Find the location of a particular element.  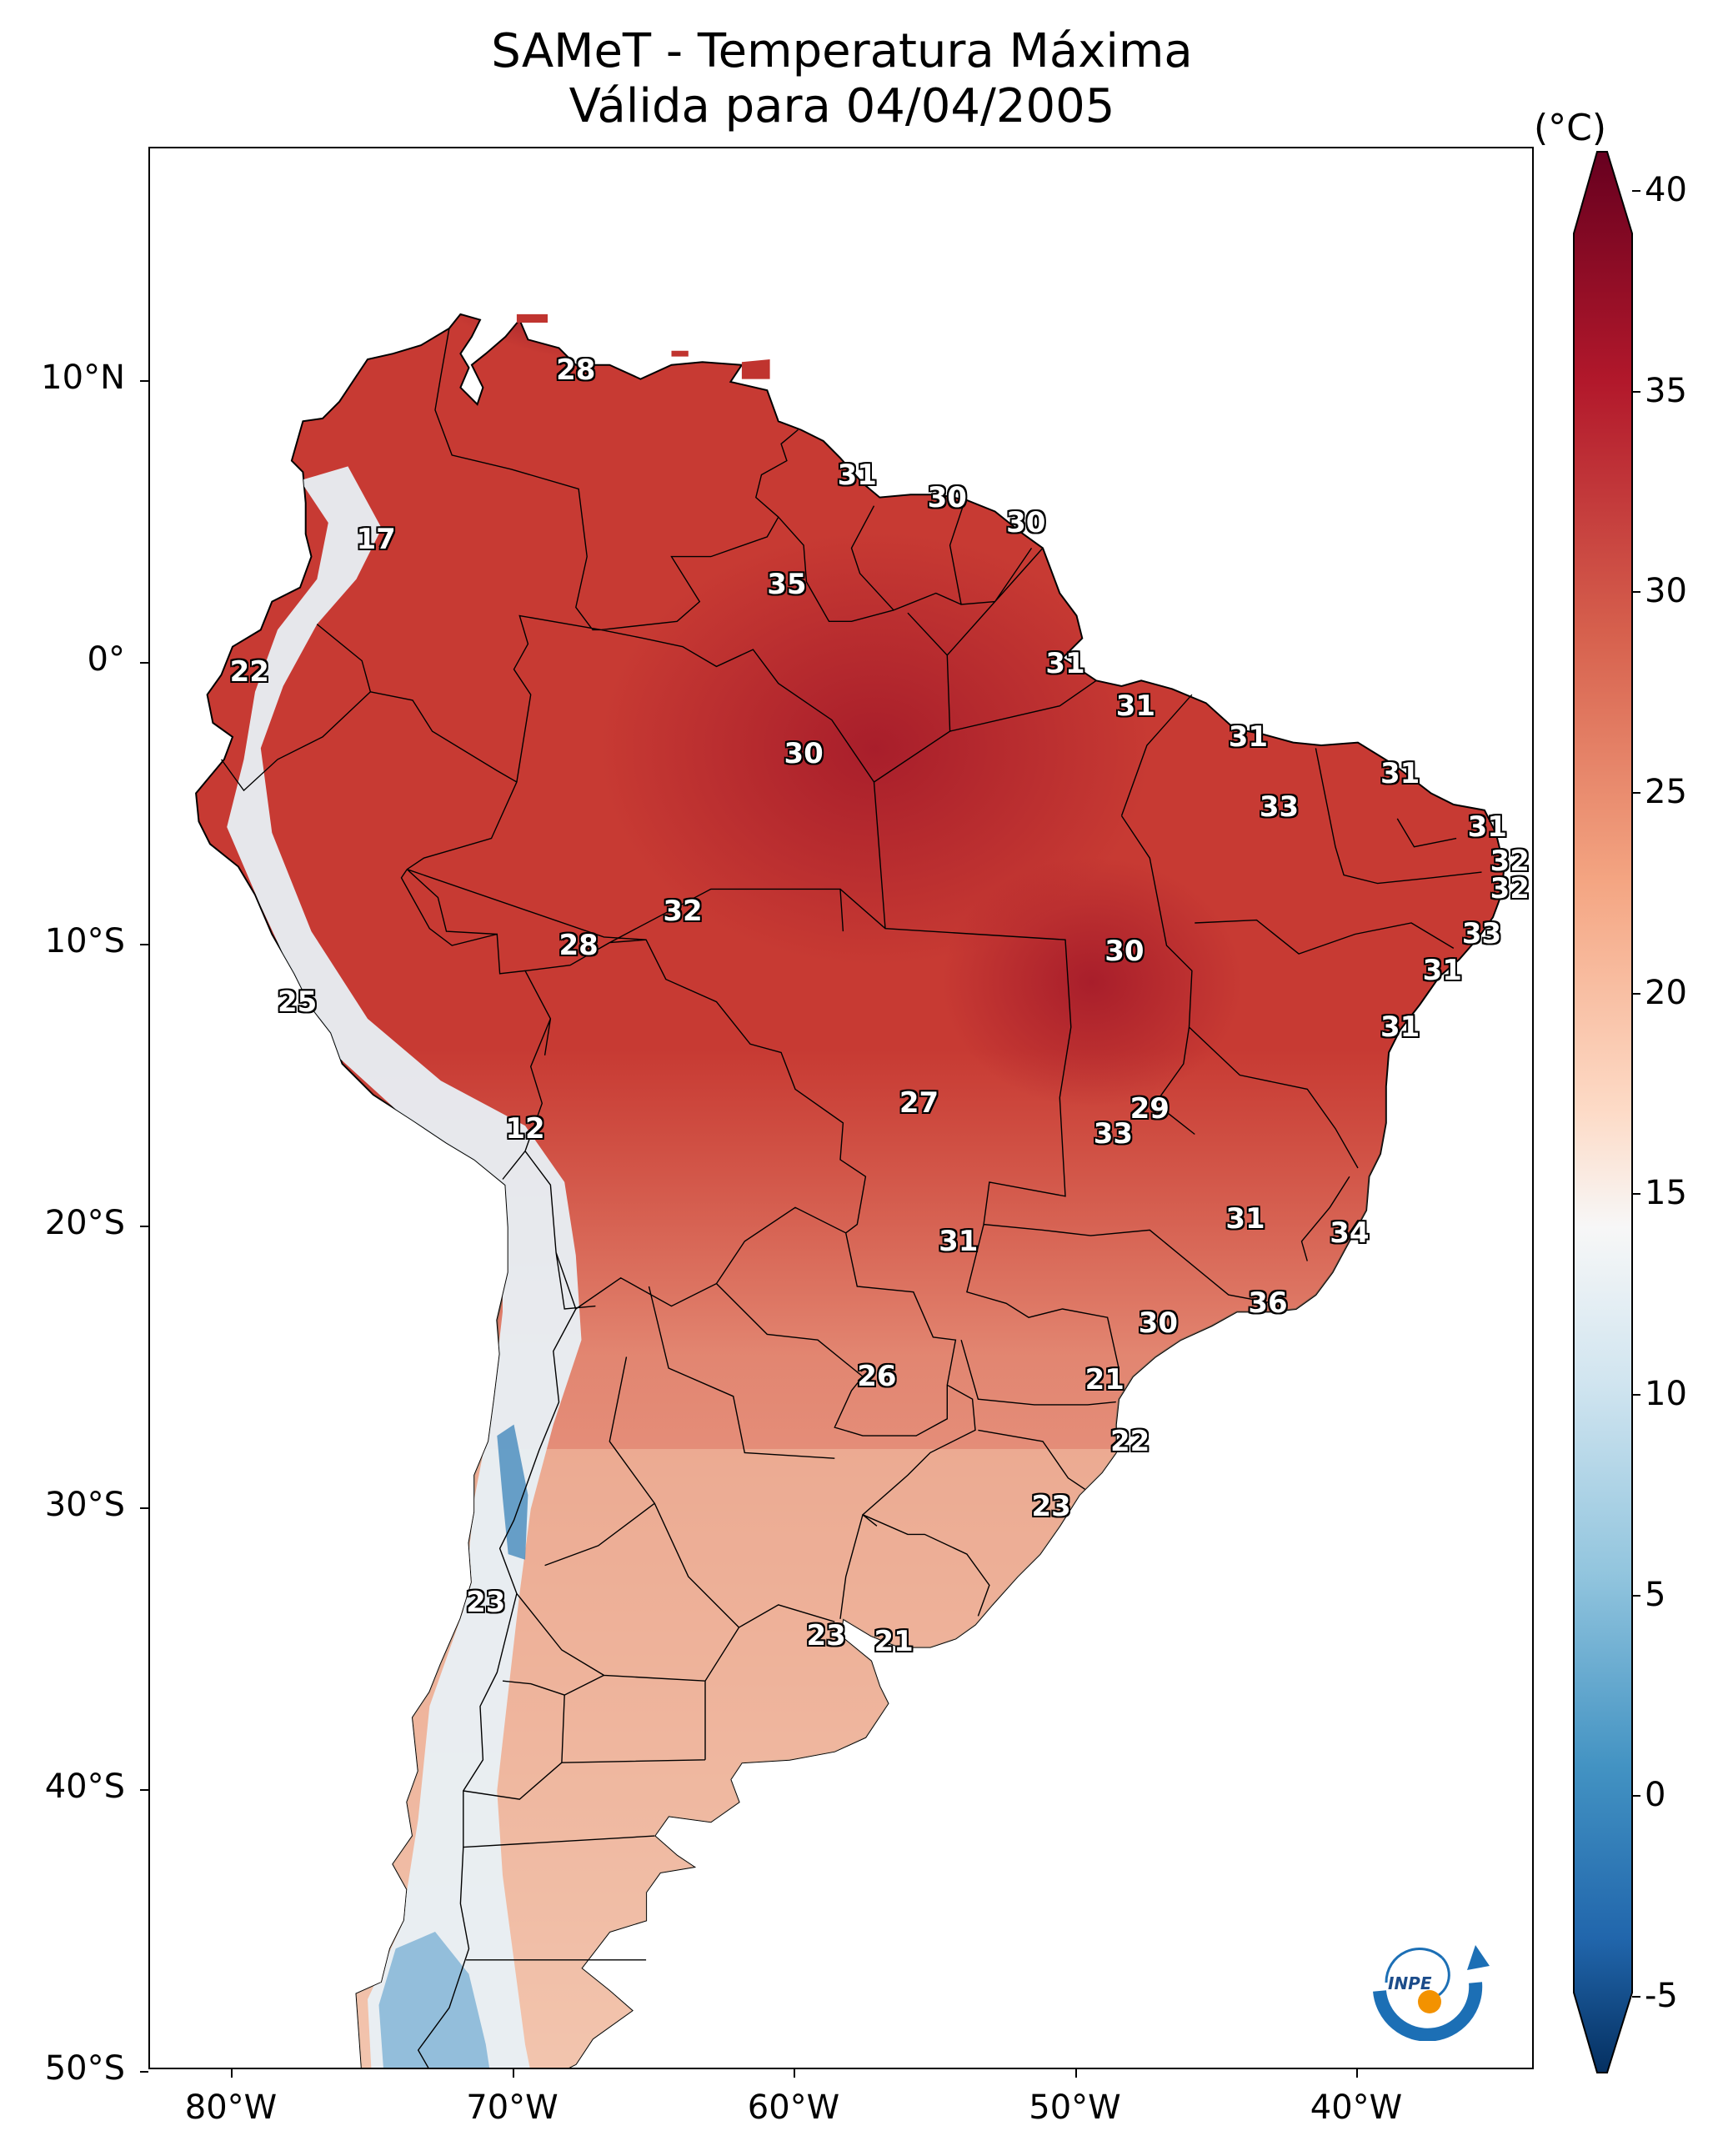

latitude-tick-label: 10°N is located at coordinates (83, 377).